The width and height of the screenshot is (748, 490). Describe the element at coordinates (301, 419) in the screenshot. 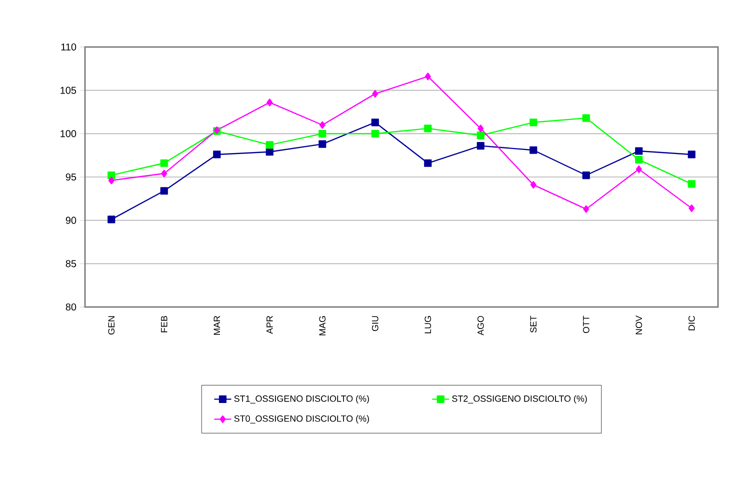

I see `legend-label: ST0_OSSIGENO DISCIOLTO (%)` at that location.